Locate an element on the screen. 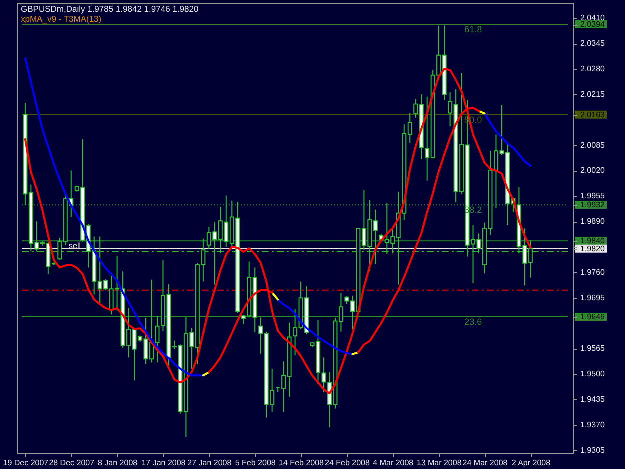 The width and height of the screenshot is (625, 469). text: xpMA_v9 - T3MA(13) is located at coordinates (61, 19).